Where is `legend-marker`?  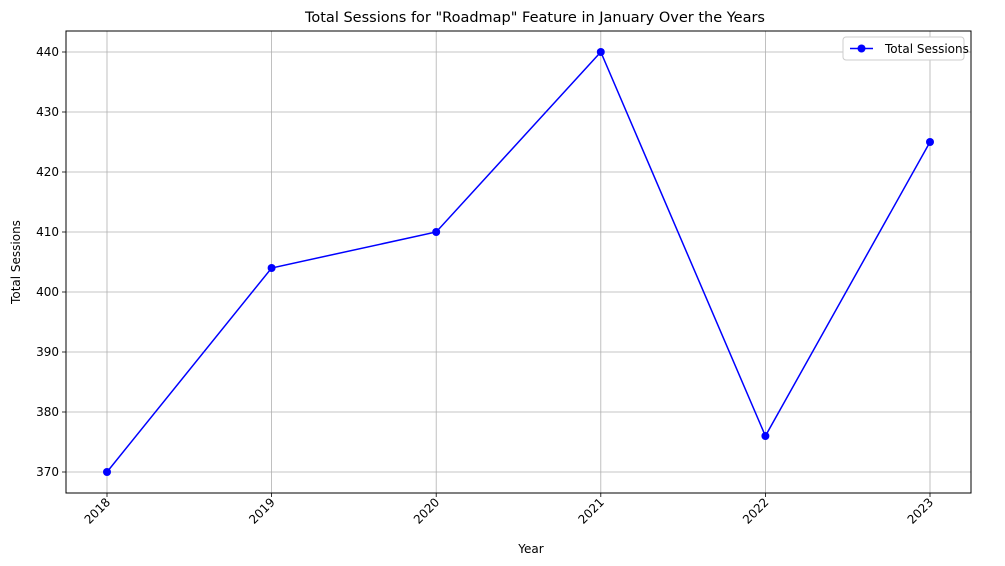 legend-marker is located at coordinates (861, 48).